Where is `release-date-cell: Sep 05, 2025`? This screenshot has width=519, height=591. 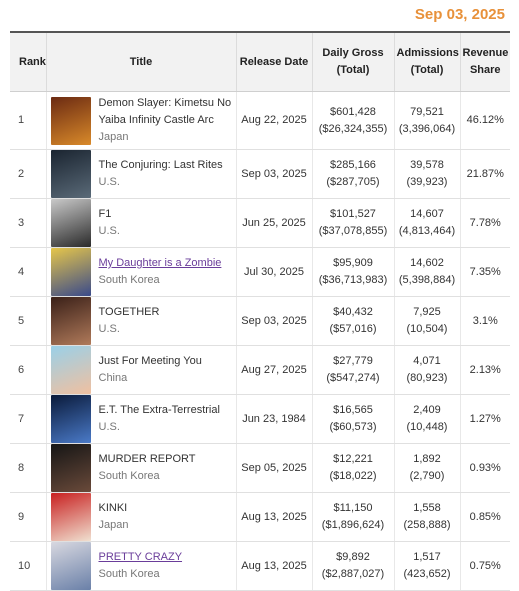 release-date-cell: Sep 05, 2025 is located at coordinates (274, 468).